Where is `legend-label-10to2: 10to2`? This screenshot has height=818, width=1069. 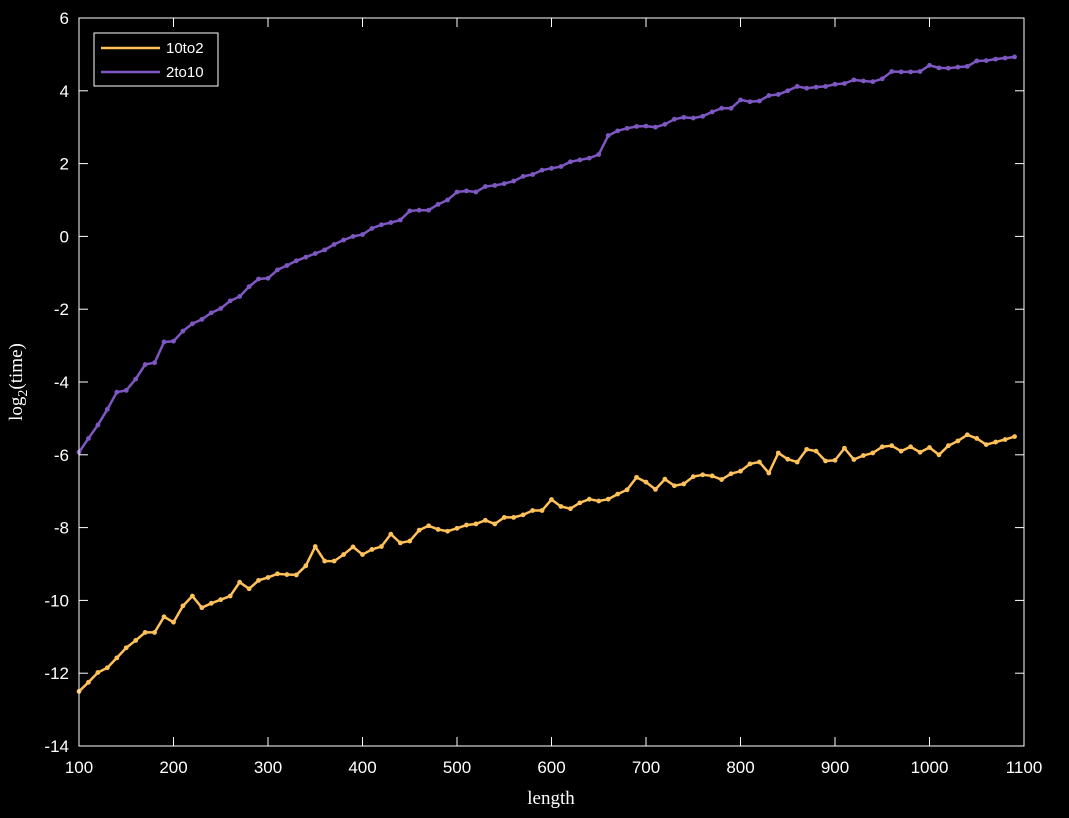 legend-label-10to2: 10to2 is located at coordinates (185, 48).